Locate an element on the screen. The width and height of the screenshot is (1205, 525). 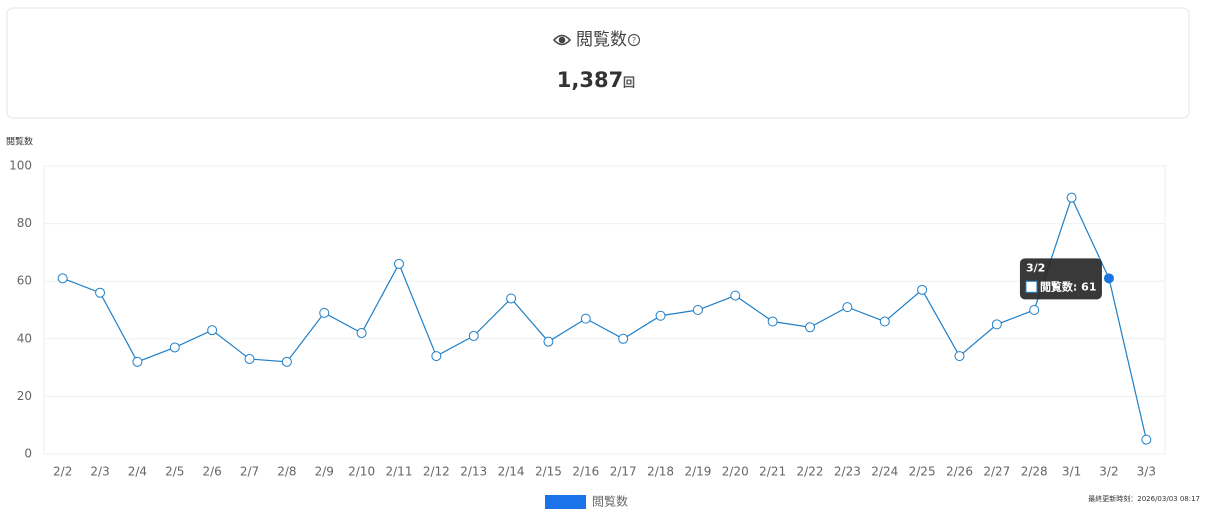
y-tick-label: 100 is located at coordinates (20, 166).